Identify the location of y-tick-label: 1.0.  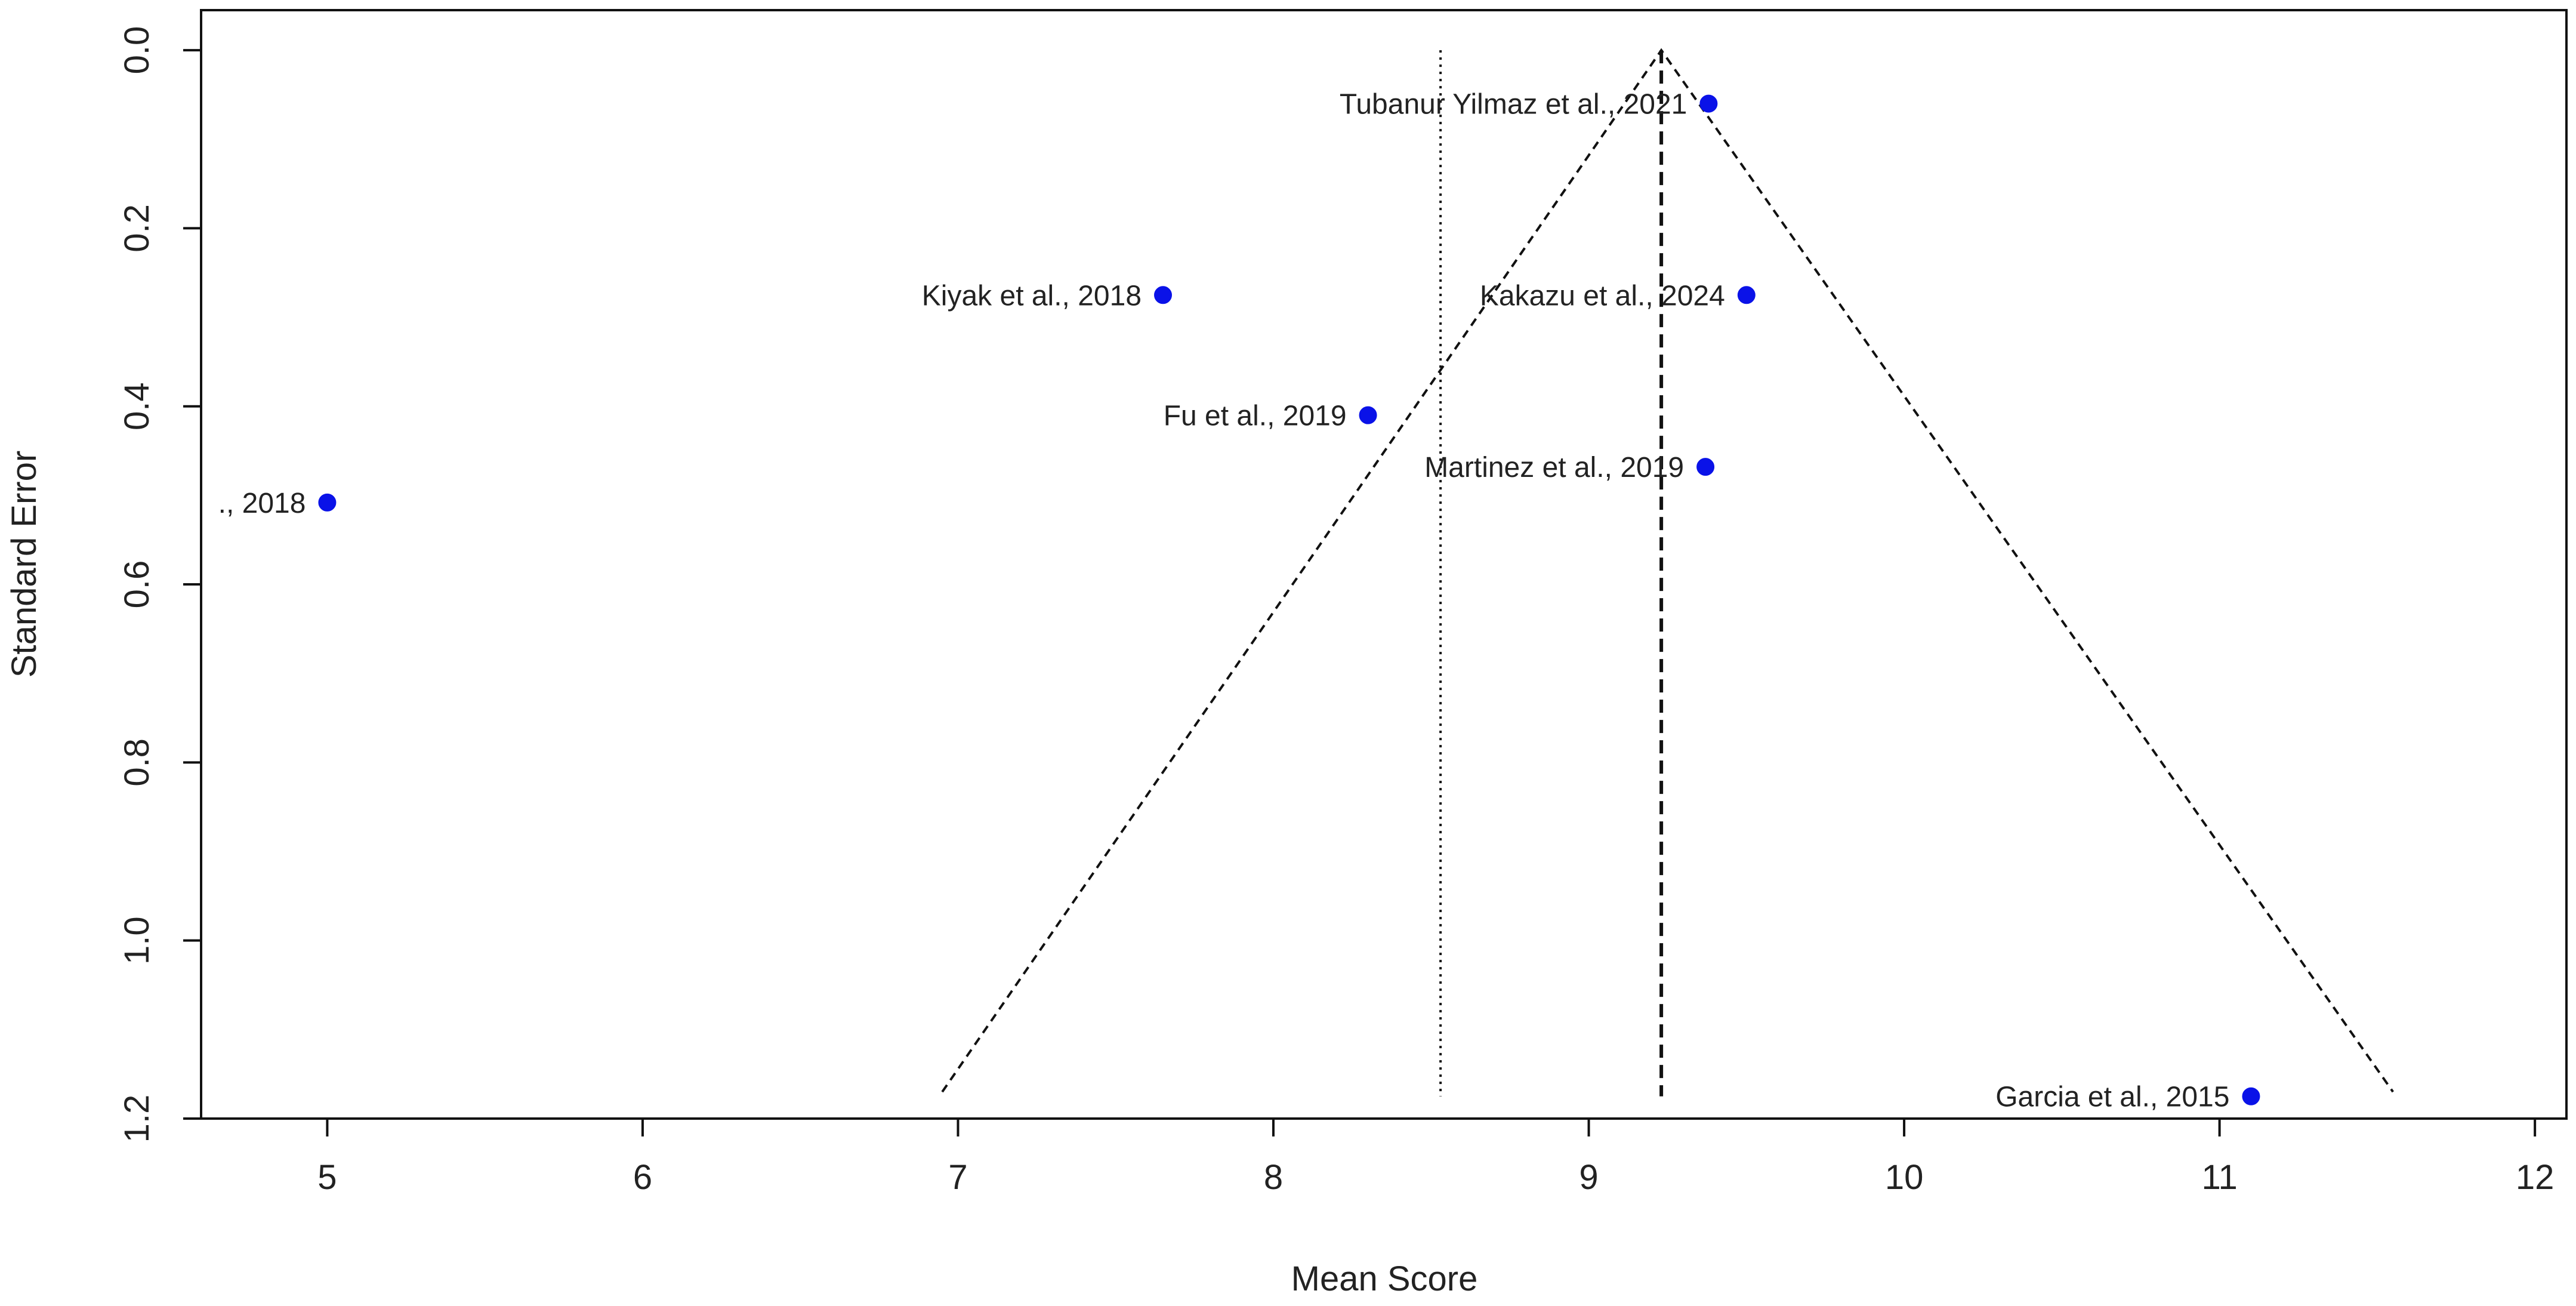
(137, 941).